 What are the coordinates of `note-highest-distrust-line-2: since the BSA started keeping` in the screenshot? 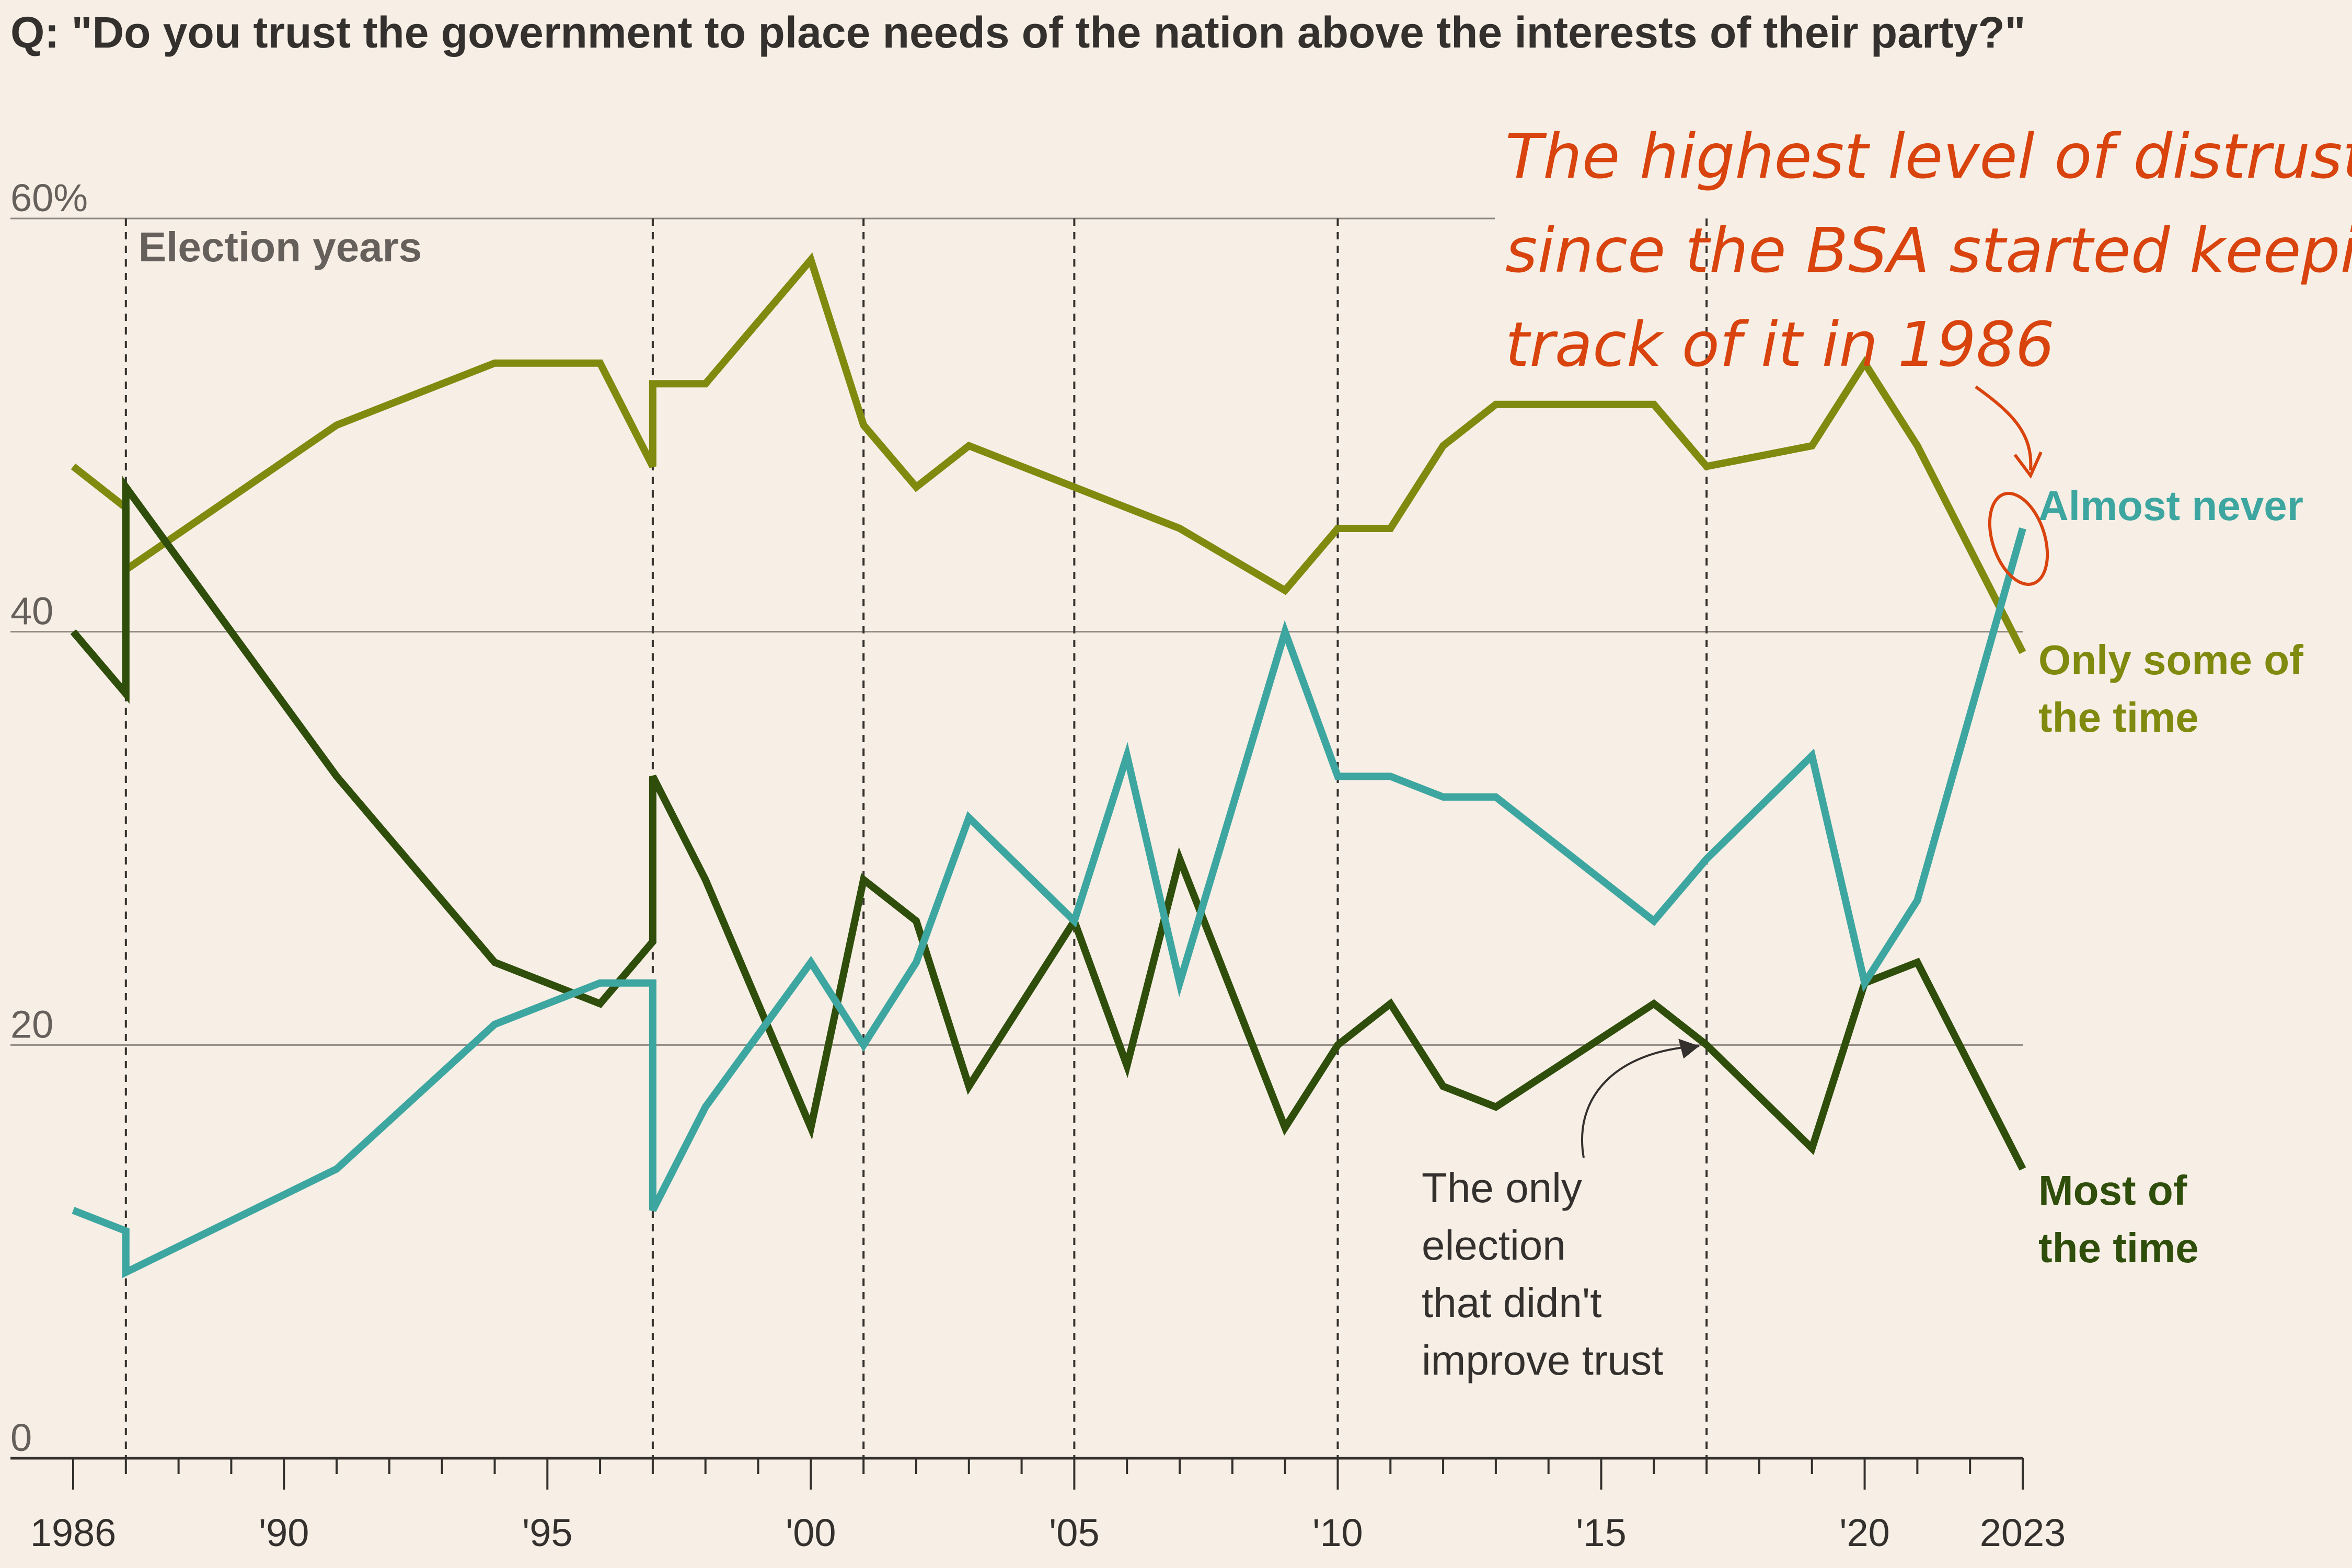 It's located at (1928, 250).